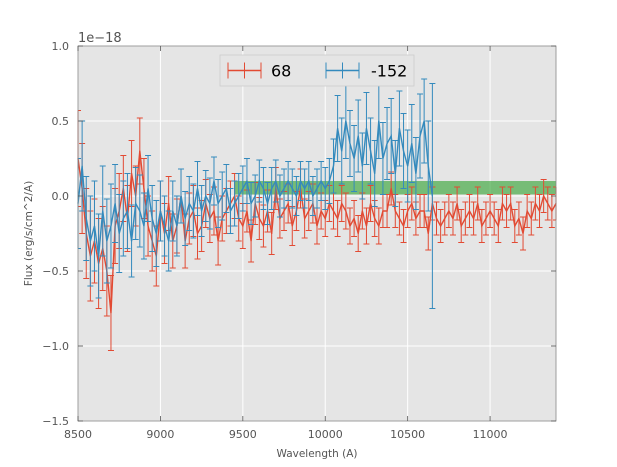 The image size is (617, 467). I want to click on legend: 68 -152, so click(317, 70).